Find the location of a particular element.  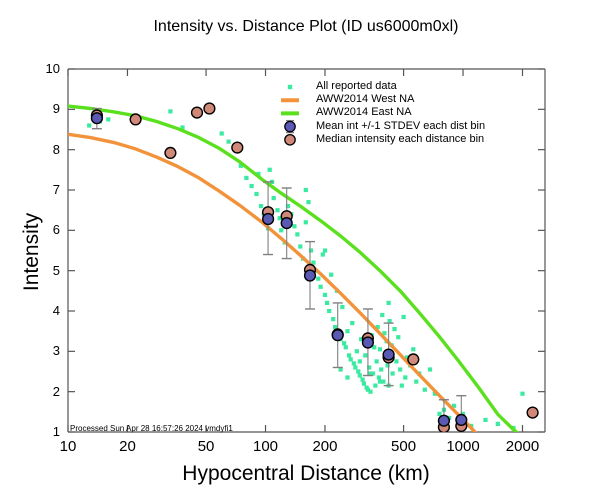

y-tick-label: 2 is located at coordinates (56, 391).